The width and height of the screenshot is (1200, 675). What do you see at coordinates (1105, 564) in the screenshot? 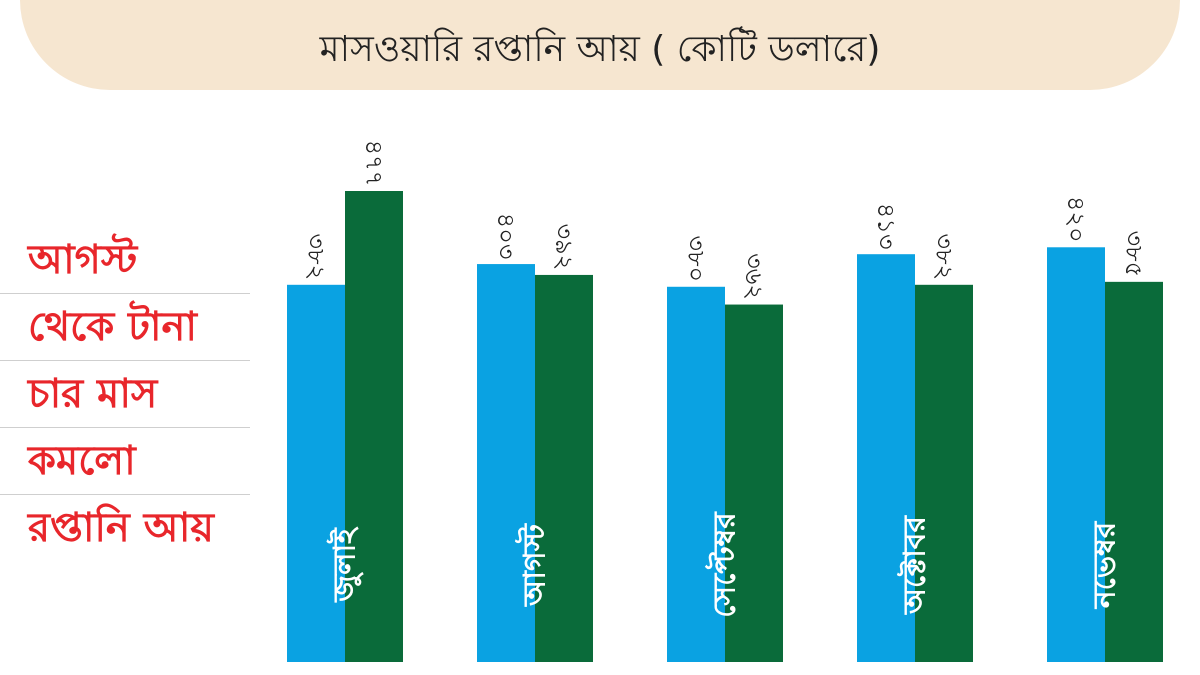
I see `category-label: নভেম্বর` at bounding box center [1105, 564].